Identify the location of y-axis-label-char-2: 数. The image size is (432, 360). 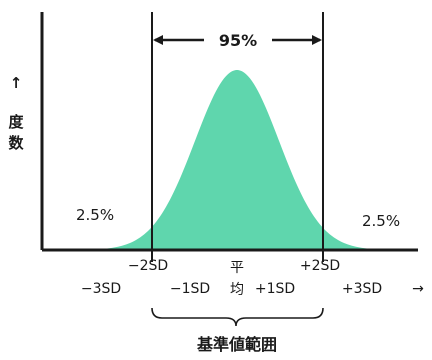
(16, 143).